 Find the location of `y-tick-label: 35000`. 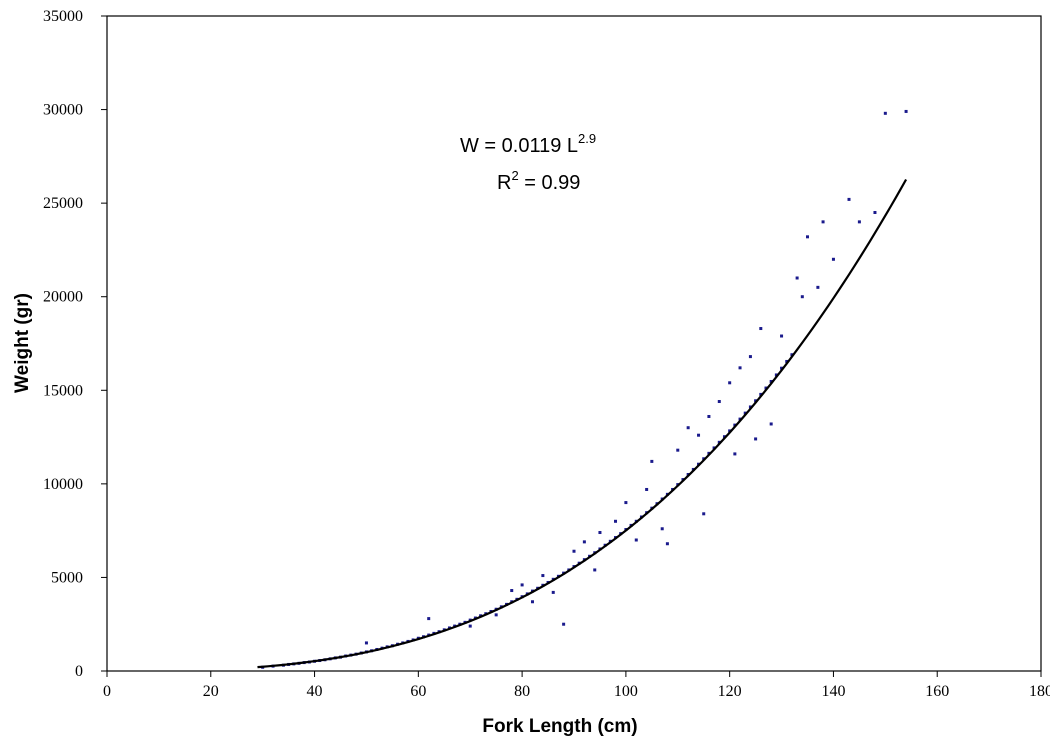

y-tick-label: 35000 is located at coordinates (63, 16).